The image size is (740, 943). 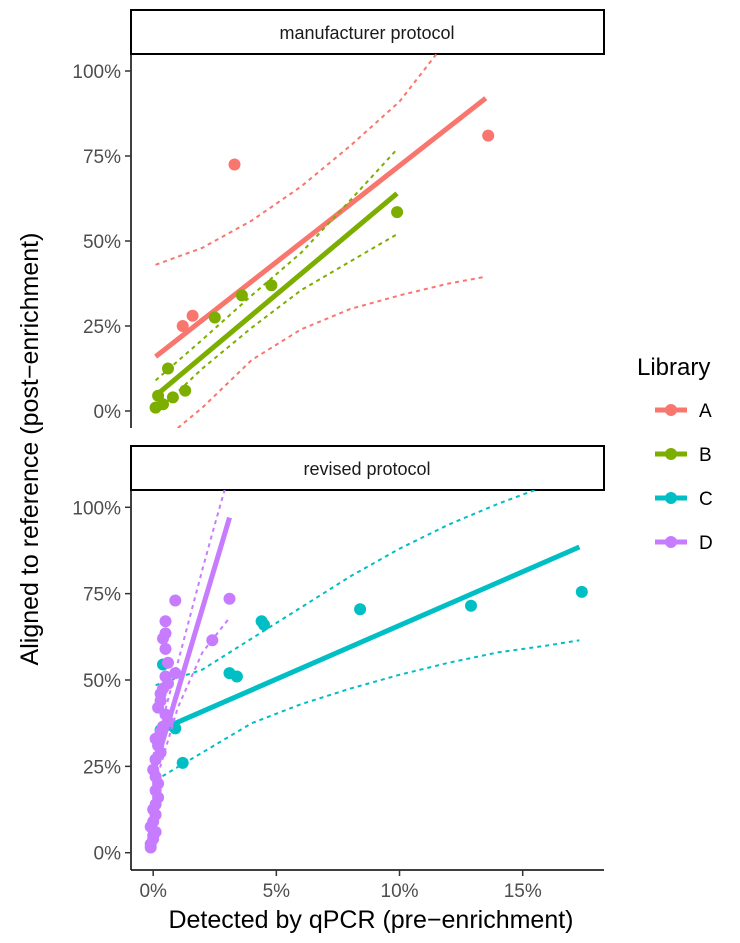 What do you see at coordinates (370, 920) in the screenshot?
I see `x-axis-title: Detected by qPCR (pre−enrichment)` at bounding box center [370, 920].